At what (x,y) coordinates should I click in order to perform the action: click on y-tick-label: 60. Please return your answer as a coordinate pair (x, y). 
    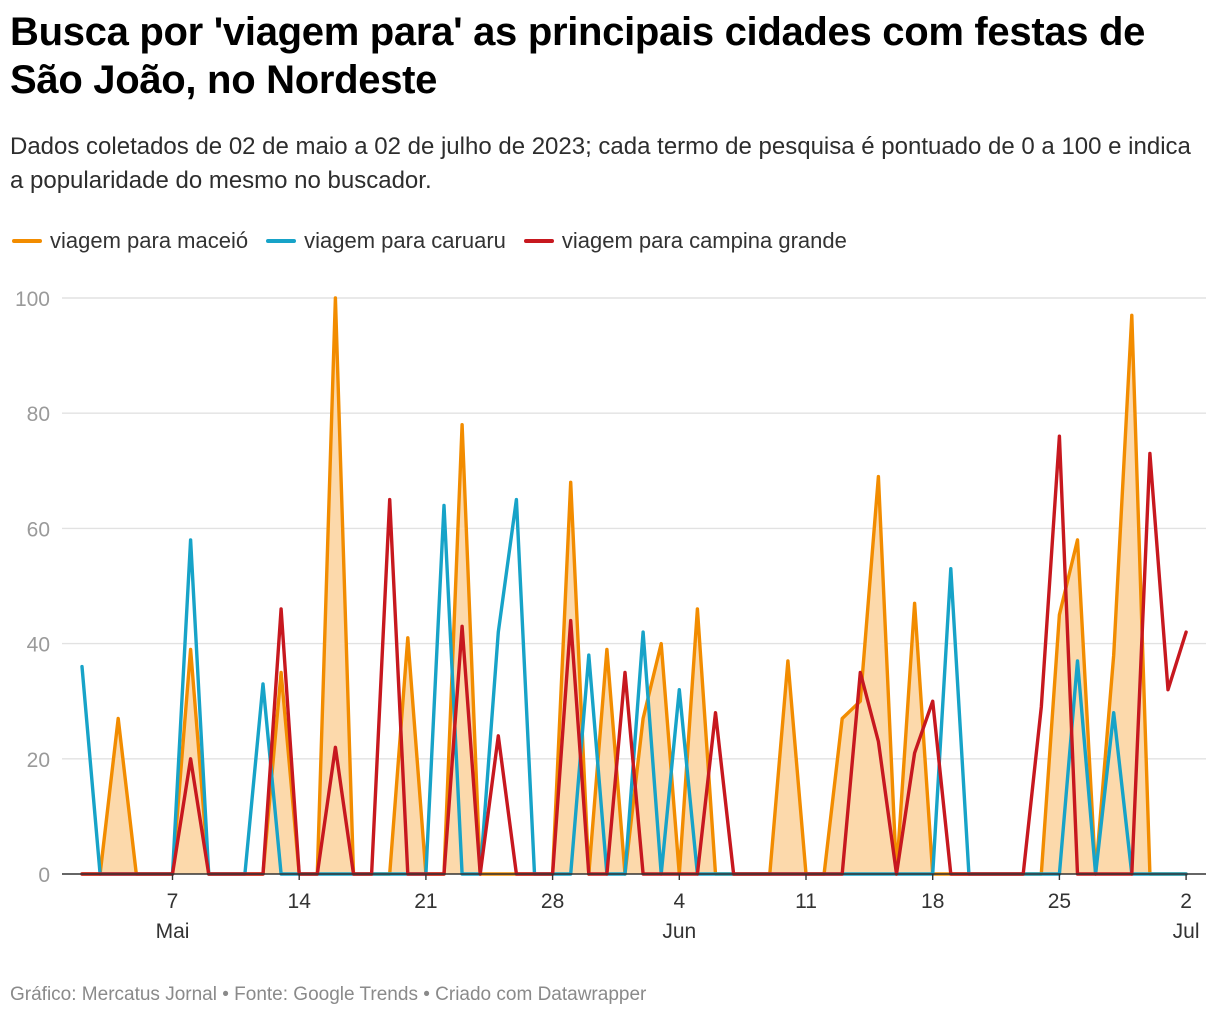
    Looking at the image, I should click on (38, 529).